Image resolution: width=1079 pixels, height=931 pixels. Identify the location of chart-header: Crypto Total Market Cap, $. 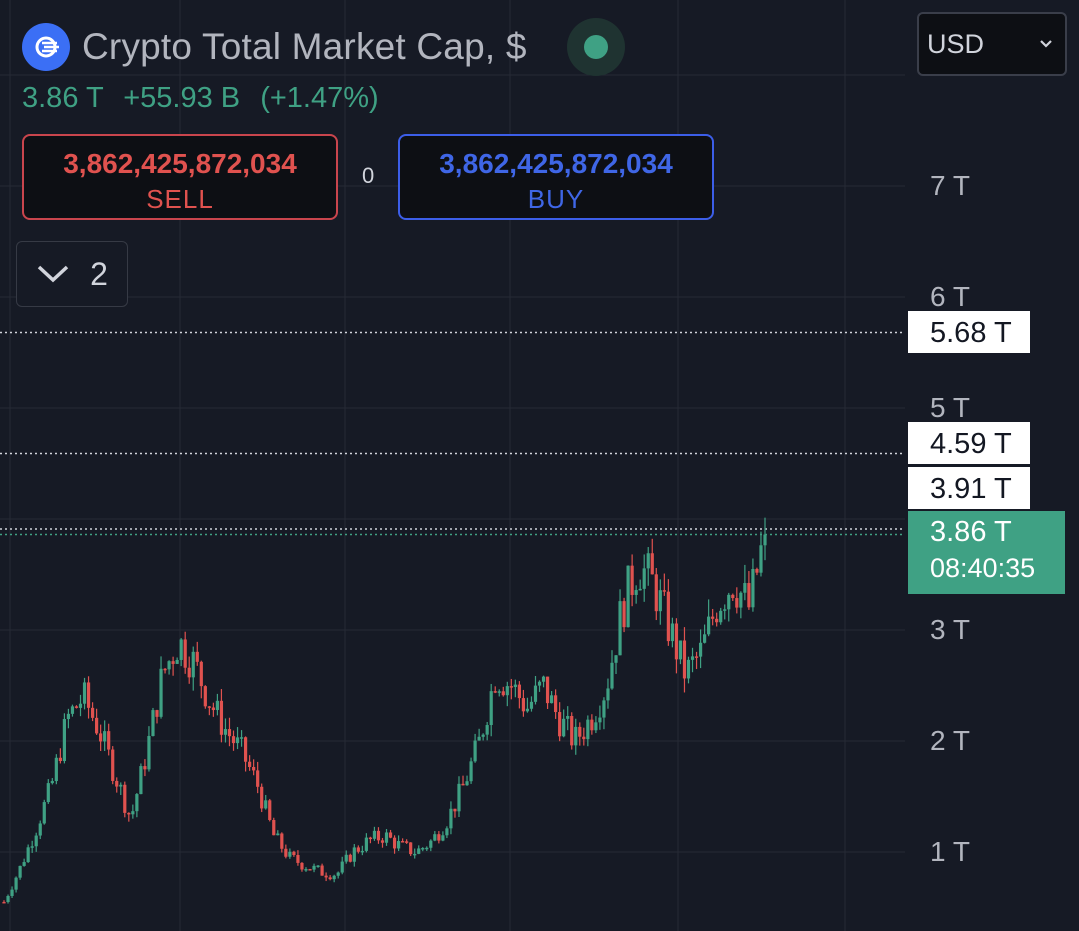
(323, 47).